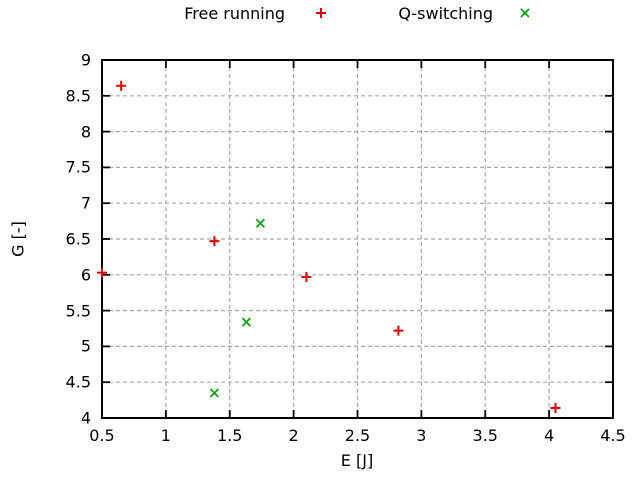 The image size is (640, 480). I want to click on x-tick-label: 1.5, so click(230, 435).